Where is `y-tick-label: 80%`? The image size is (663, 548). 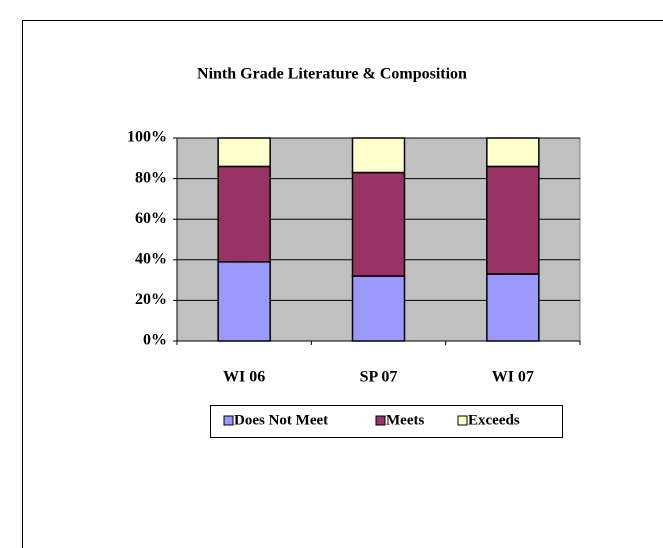
y-tick-label: 80% is located at coordinates (151, 177).